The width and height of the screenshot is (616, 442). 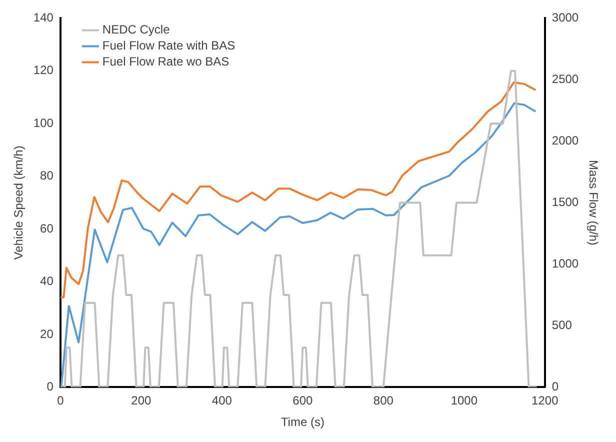 What do you see at coordinates (565, 17) in the screenshot?
I see `y2-tick-label: 3000` at bounding box center [565, 17].